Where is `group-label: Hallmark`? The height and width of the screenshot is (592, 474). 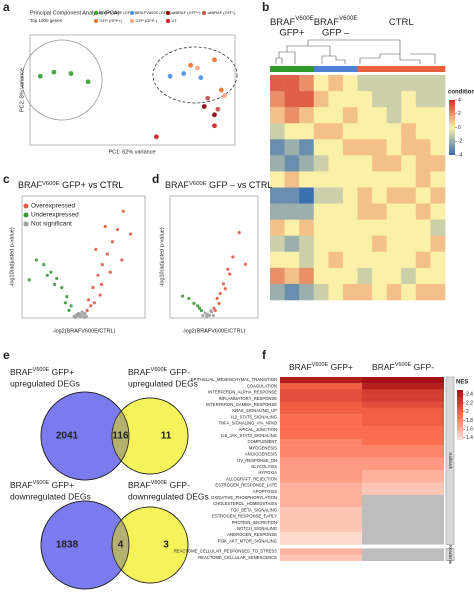 group-label: Hallmark is located at coordinates (450, 460).